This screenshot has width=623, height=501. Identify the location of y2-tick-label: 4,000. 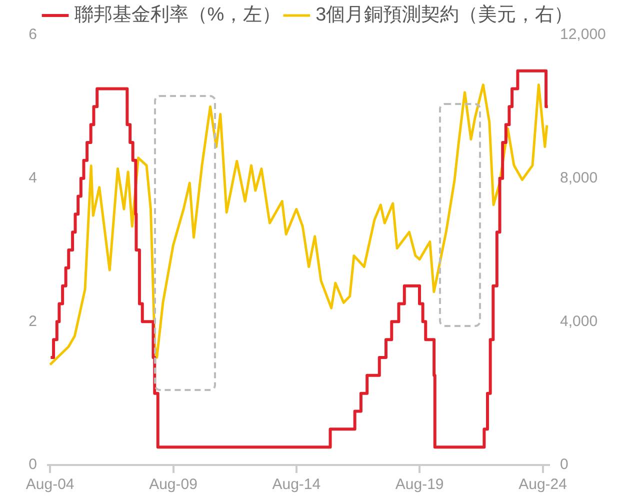
(579, 321).